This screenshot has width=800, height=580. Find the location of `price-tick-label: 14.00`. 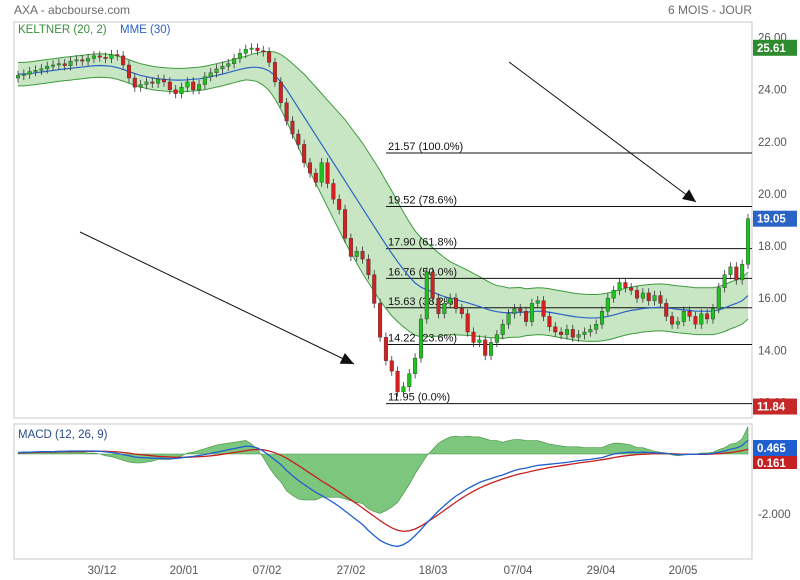

price-tick-label: 14.00 is located at coordinates (772, 351).